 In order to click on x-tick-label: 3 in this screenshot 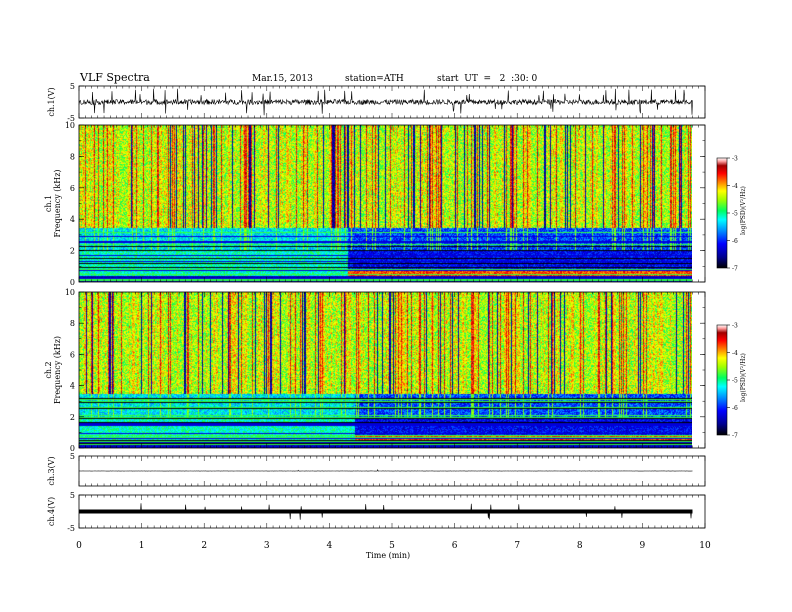, I will do `click(267, 546)`.